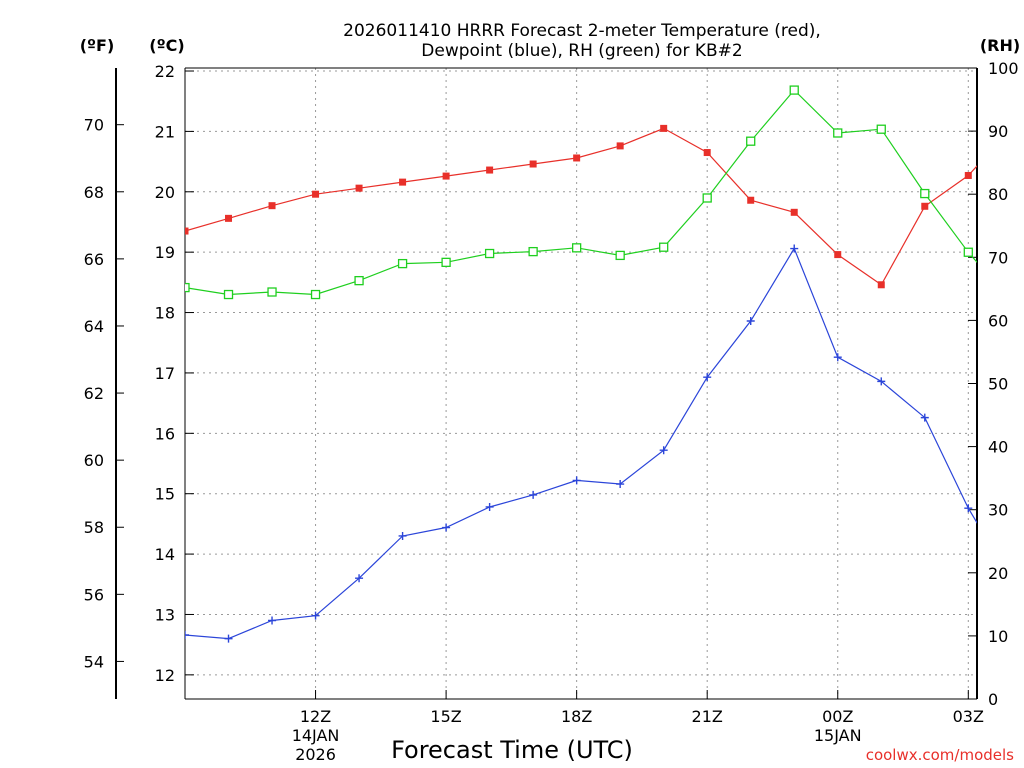  Describe the element at coordinates (165, 252) in the screenshot. I see `celsius-tick-label: 19` at that location.